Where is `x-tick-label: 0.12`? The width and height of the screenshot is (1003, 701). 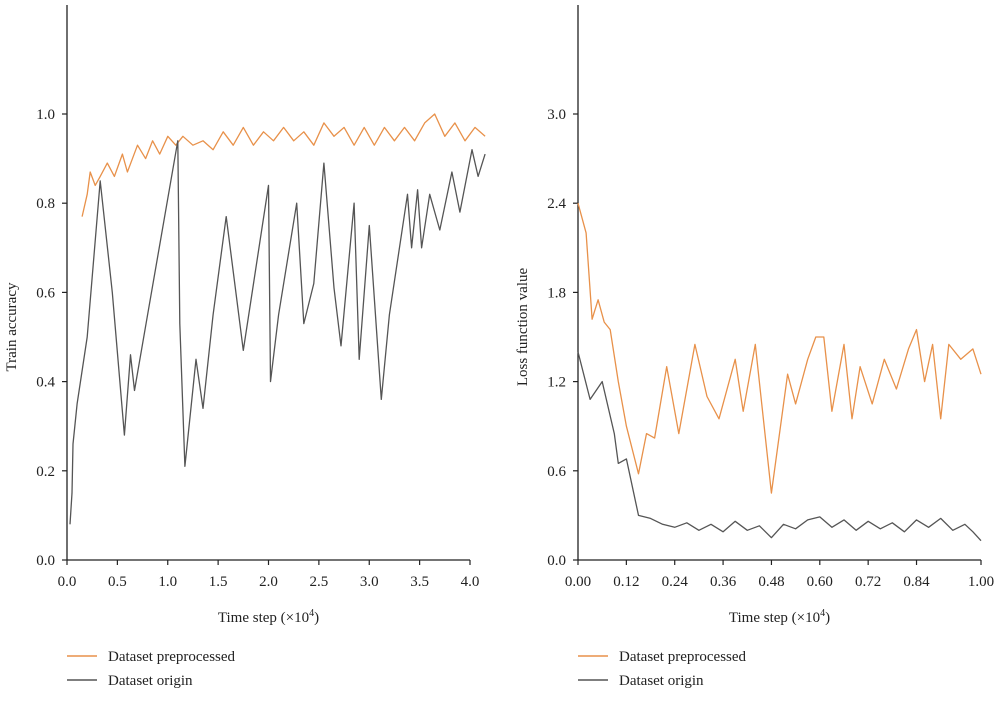 x-tick-label: 0.12 is located at coordinates (626, 582).